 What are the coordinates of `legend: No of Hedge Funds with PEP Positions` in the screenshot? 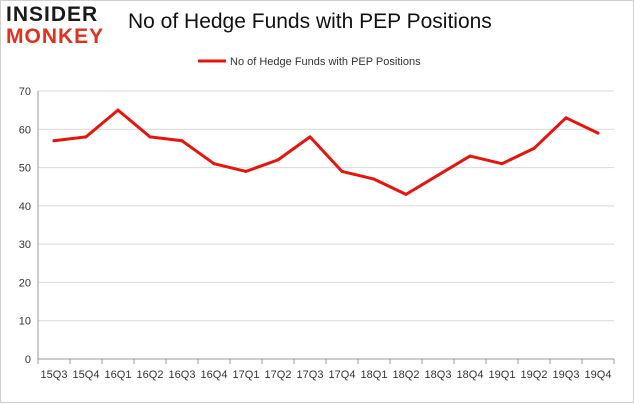 It's located at (309, 62).